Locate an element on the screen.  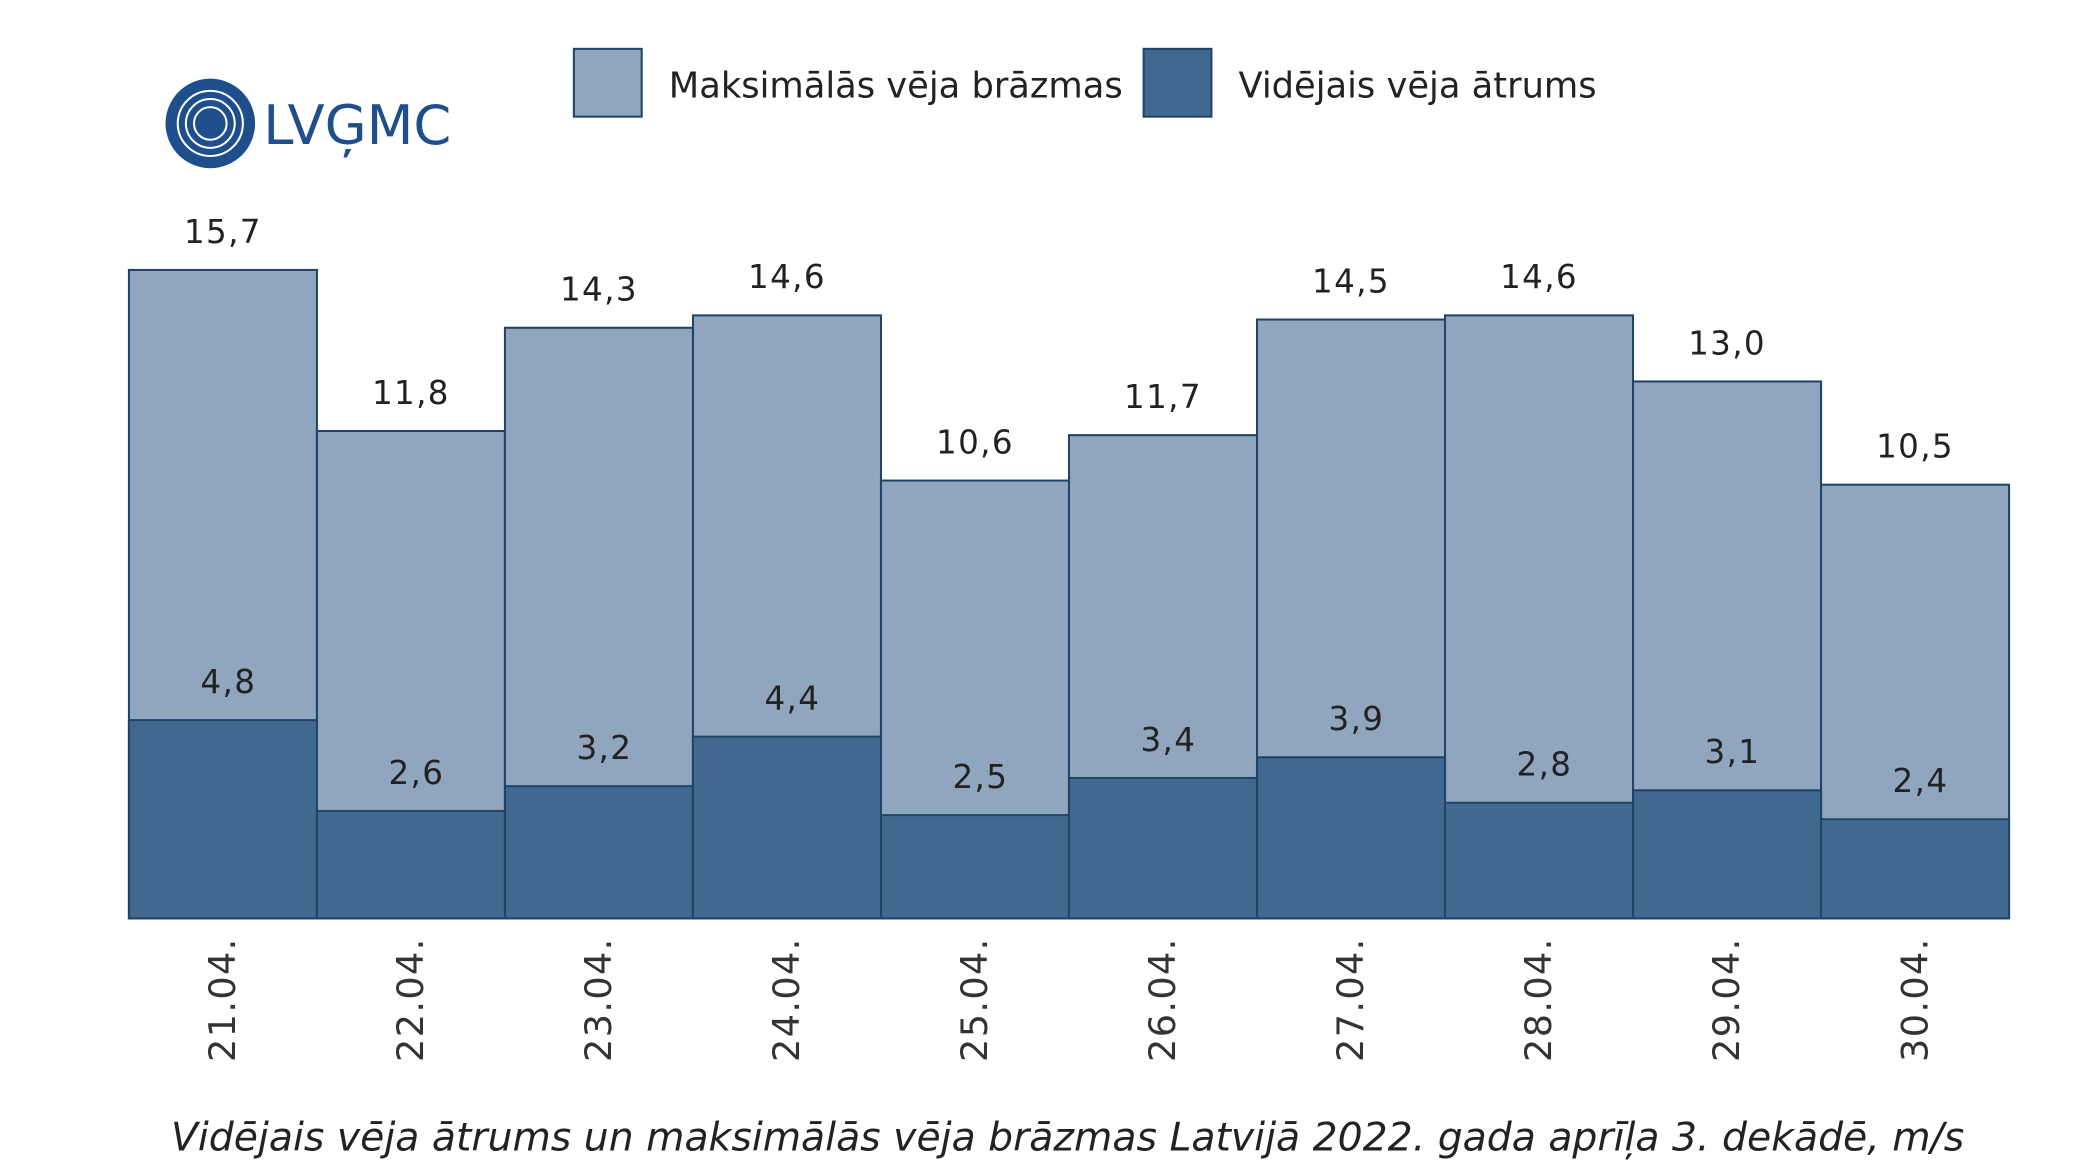
value-label: 3,1 is located at coordinates (1733, 752).